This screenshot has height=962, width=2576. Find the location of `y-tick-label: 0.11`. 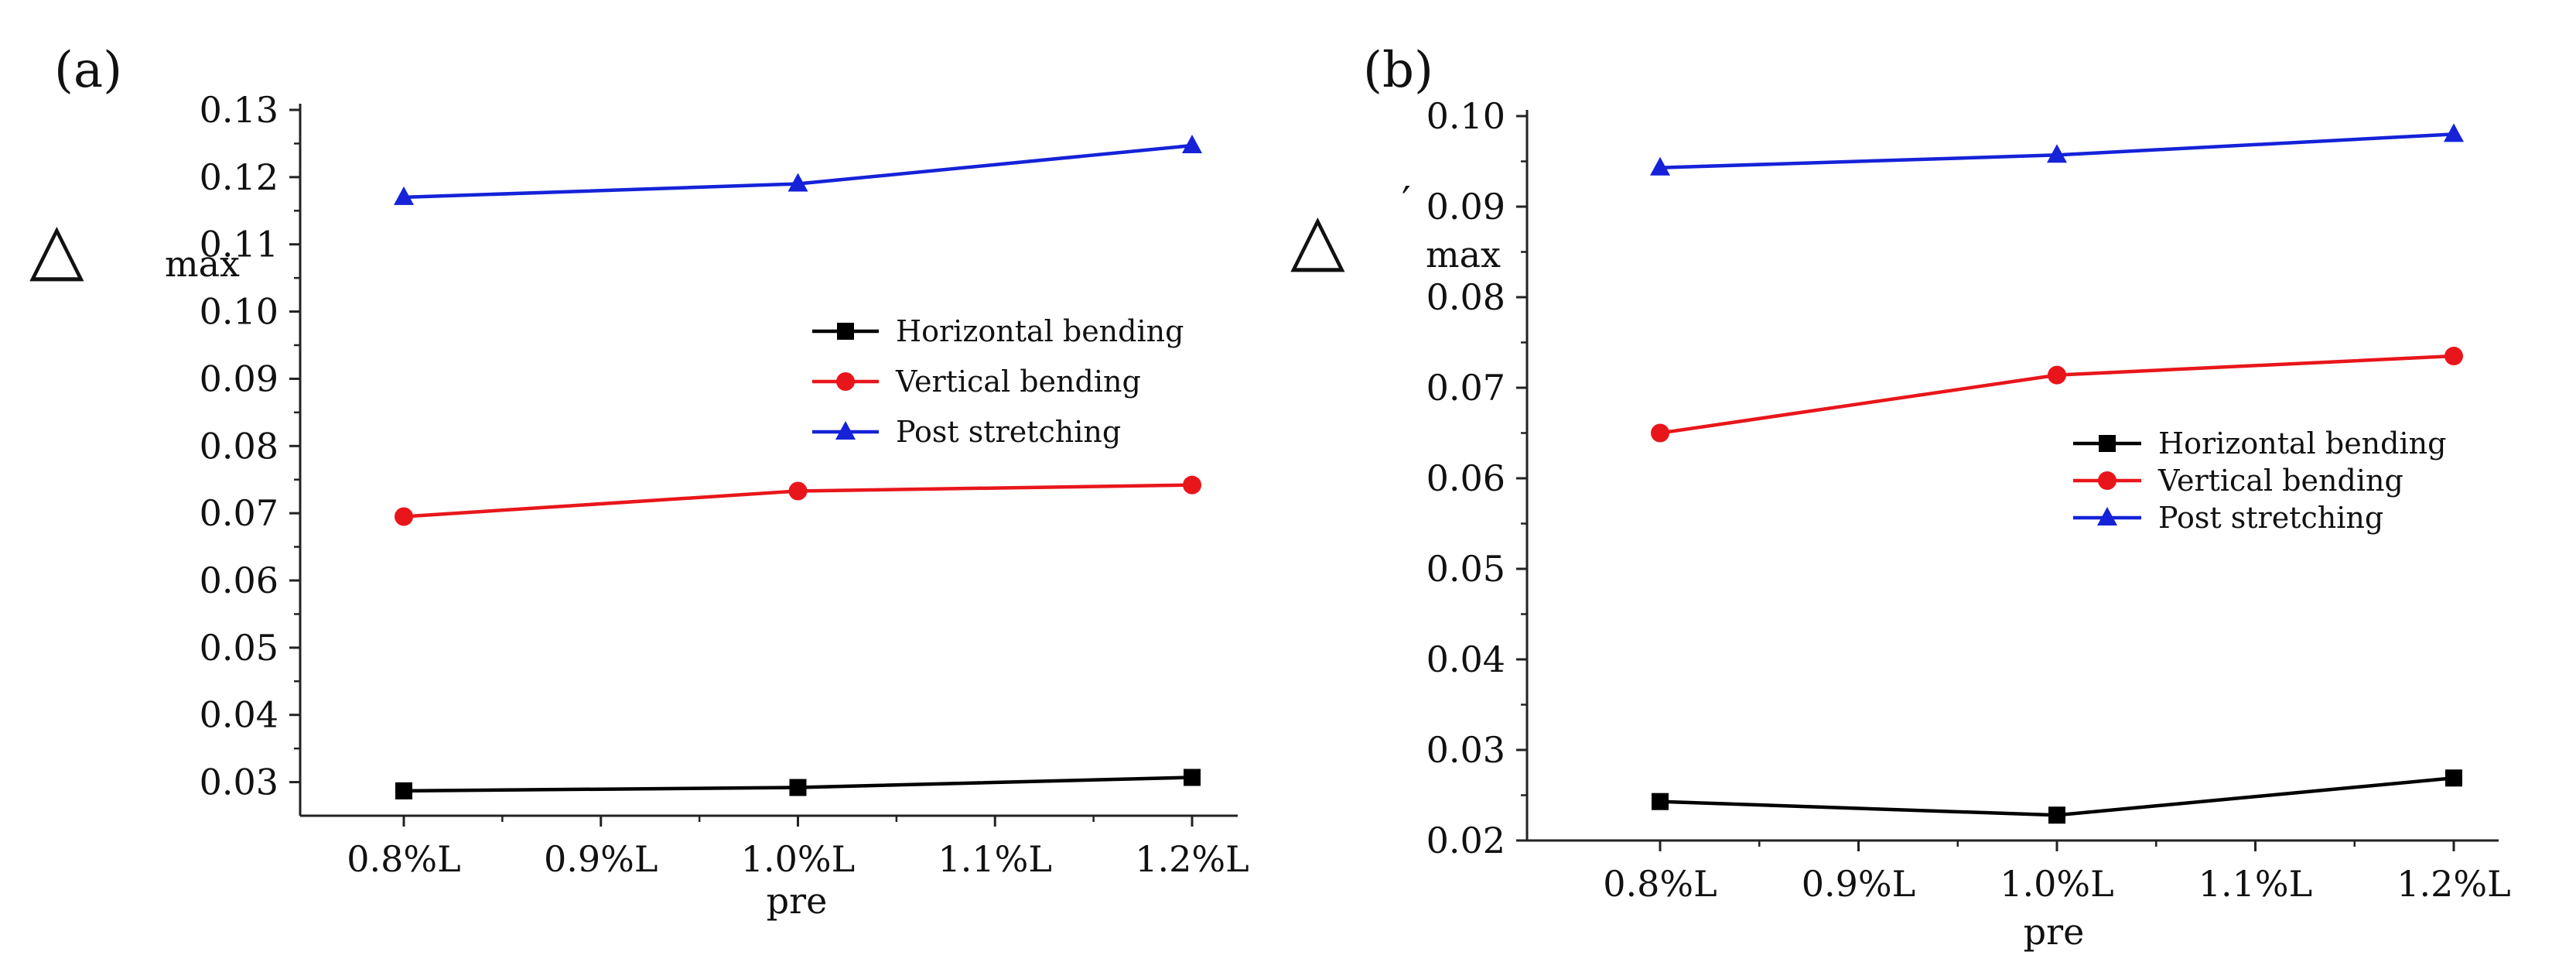

y-tick-label: 0.11 is located at coordinates (239, 244).